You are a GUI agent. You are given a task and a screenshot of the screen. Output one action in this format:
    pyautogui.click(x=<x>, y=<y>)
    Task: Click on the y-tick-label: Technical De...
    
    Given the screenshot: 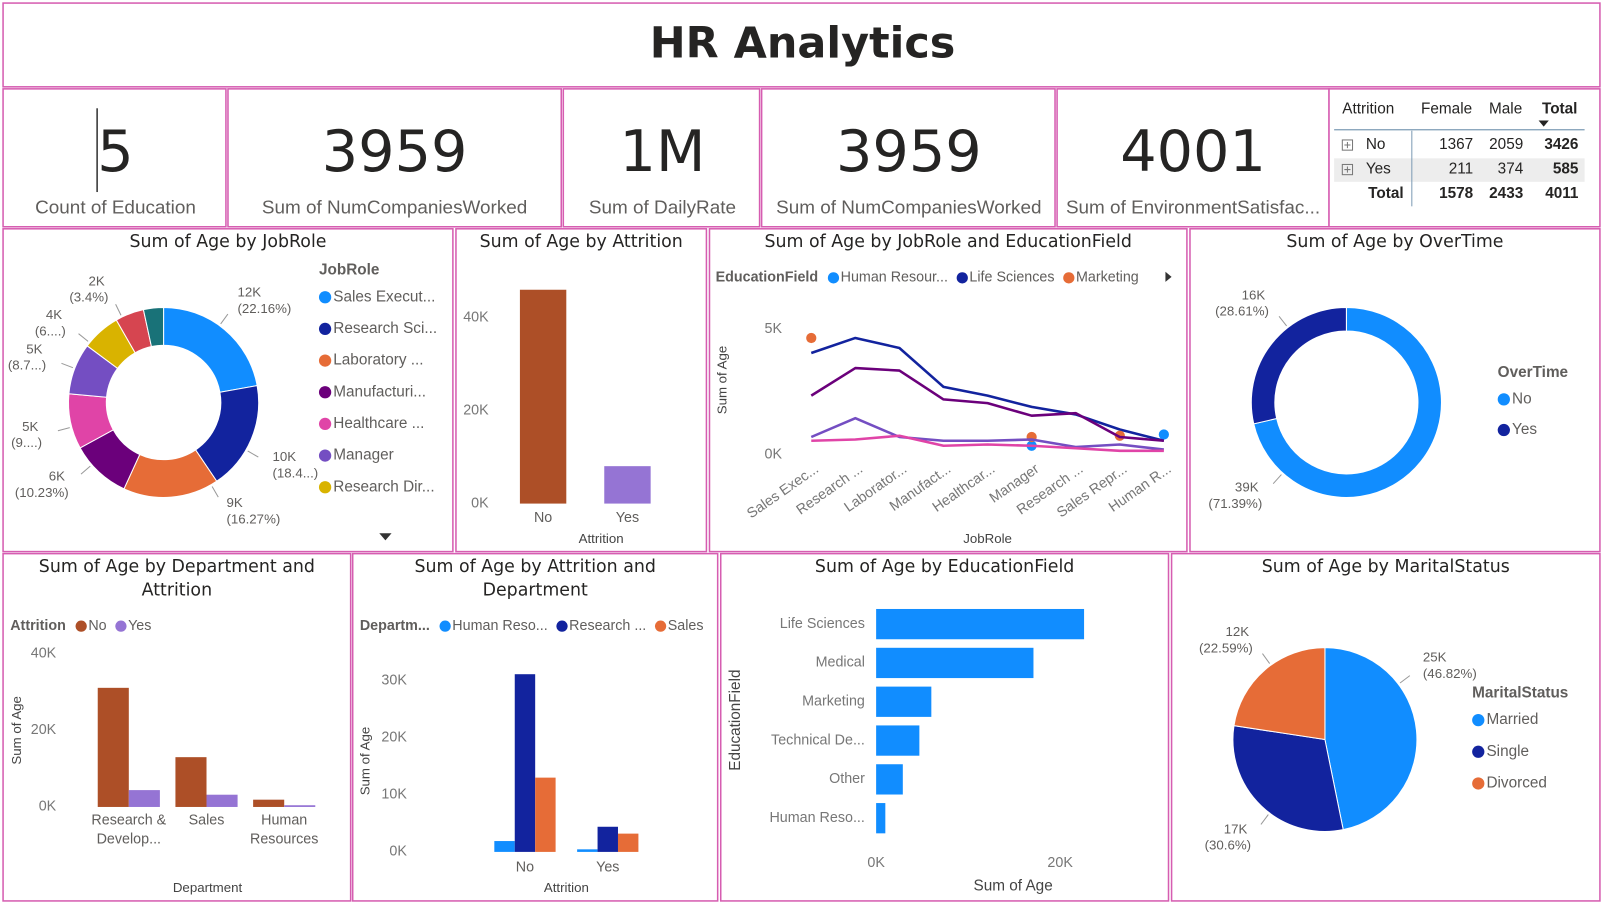 What is the action you would take?
    pyautogui.click(x=818, y=740)
    